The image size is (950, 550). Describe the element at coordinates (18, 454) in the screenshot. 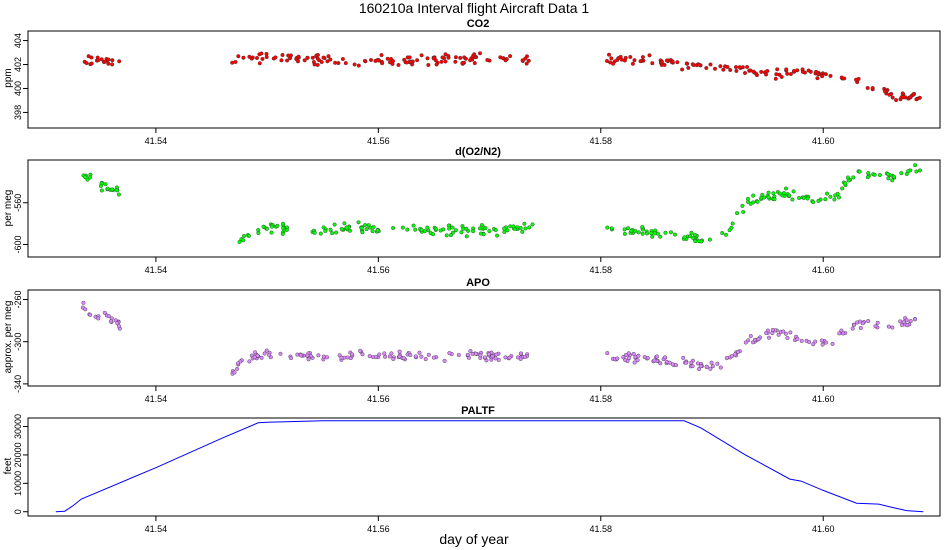

I see `y-tick-label: 20000` at that location.